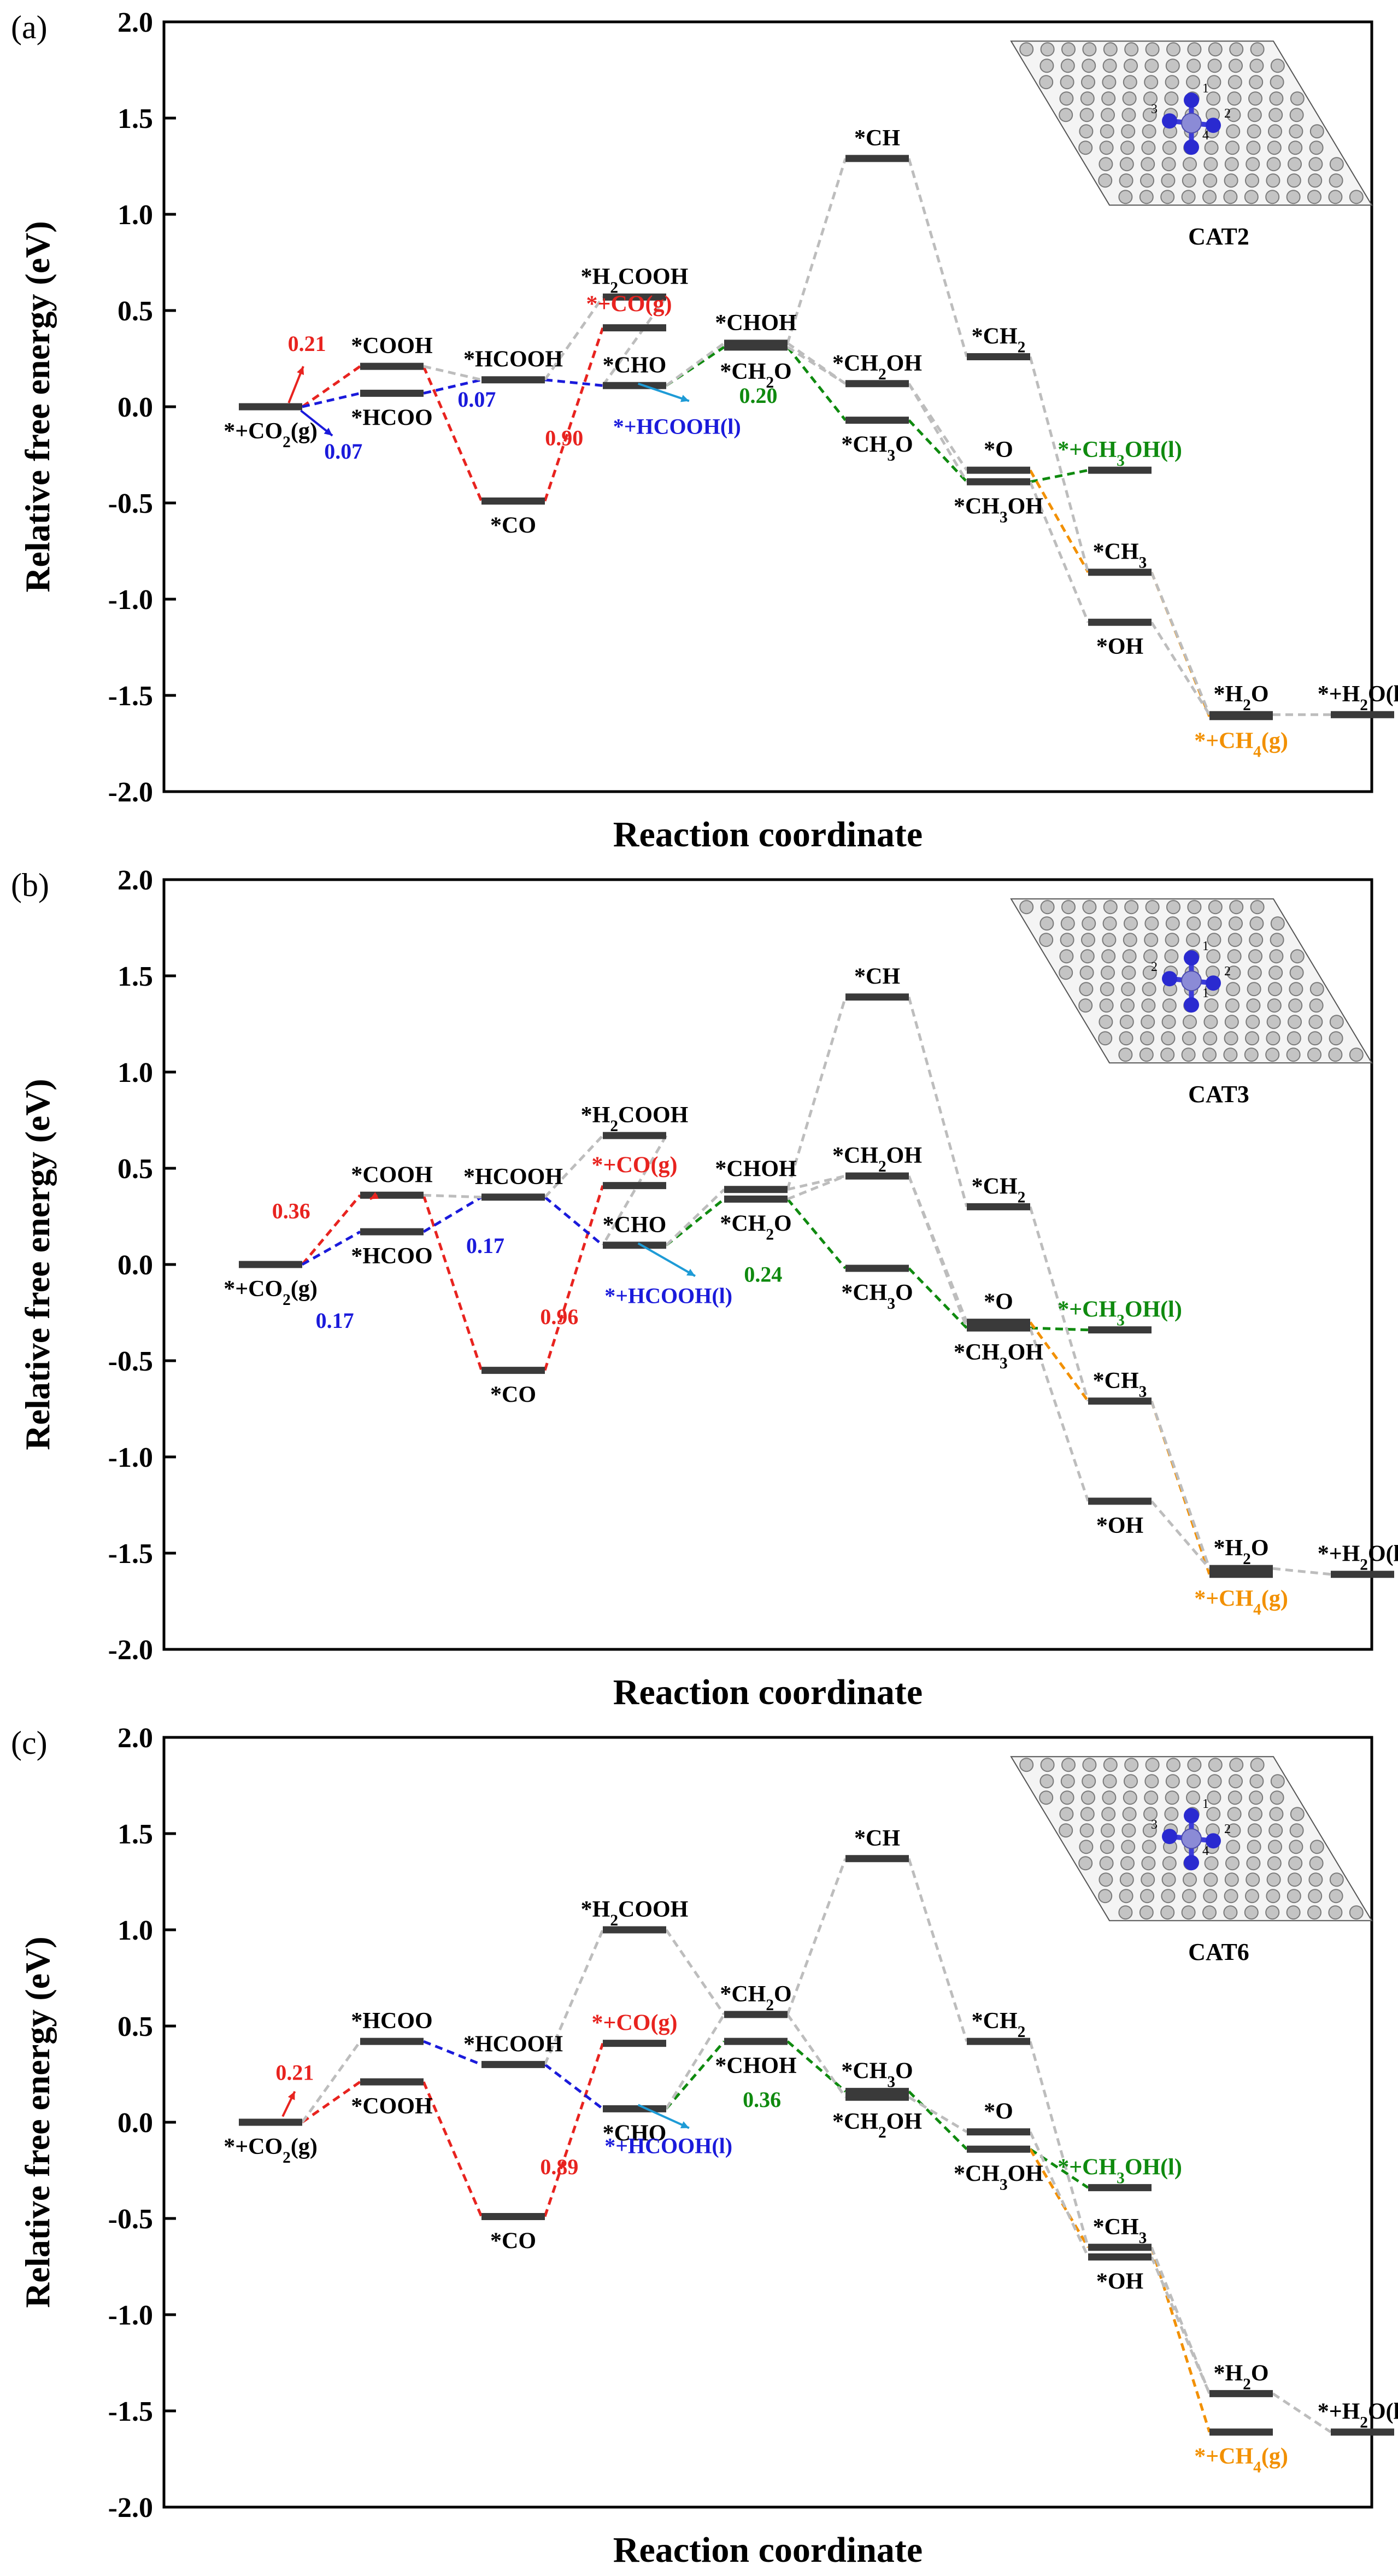 The image size is (1398, 2576). What do you see at coordinates (564, 438) in the screenshot?
I see `barrier-value: 0.90` at bounding box center [564, 438].